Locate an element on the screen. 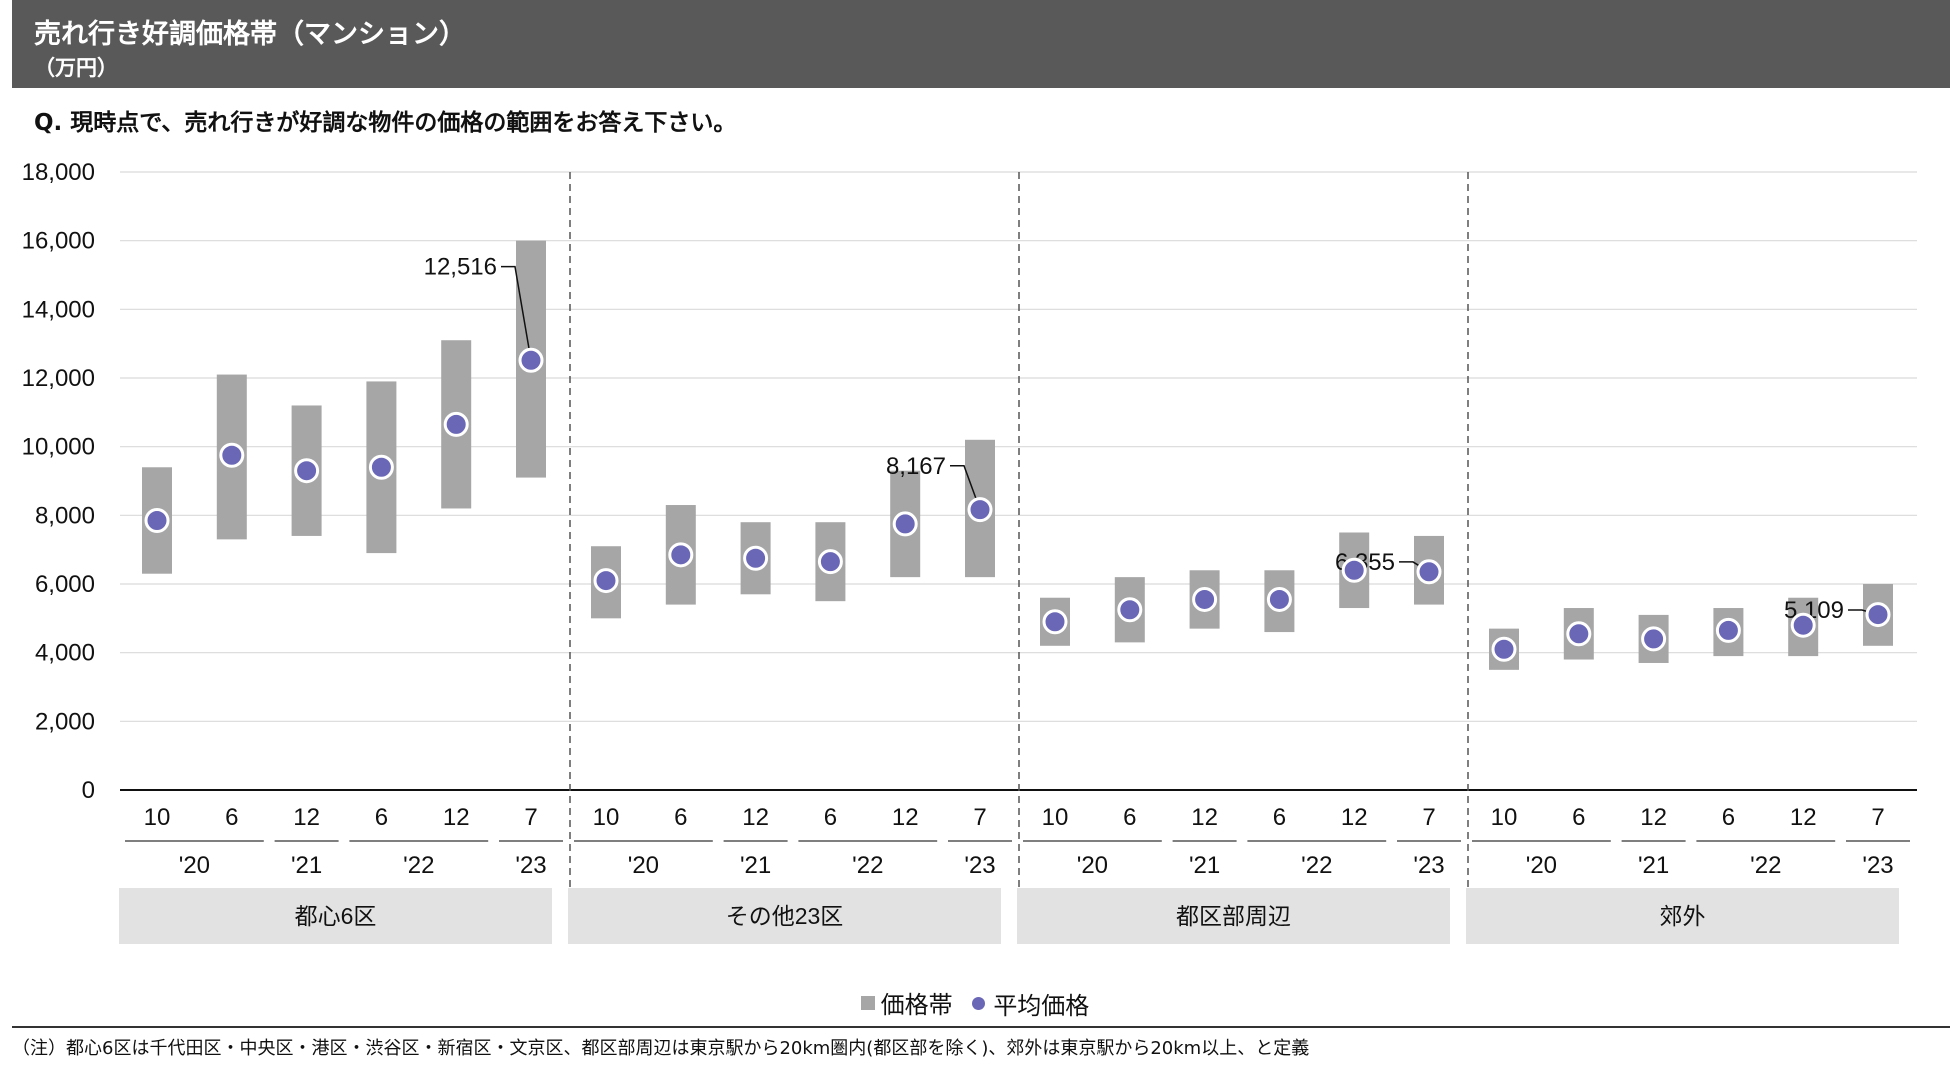 The height and width of the screenshot is (1068, 1950). legend-average-swatch is located at coordinates (979, 1003).